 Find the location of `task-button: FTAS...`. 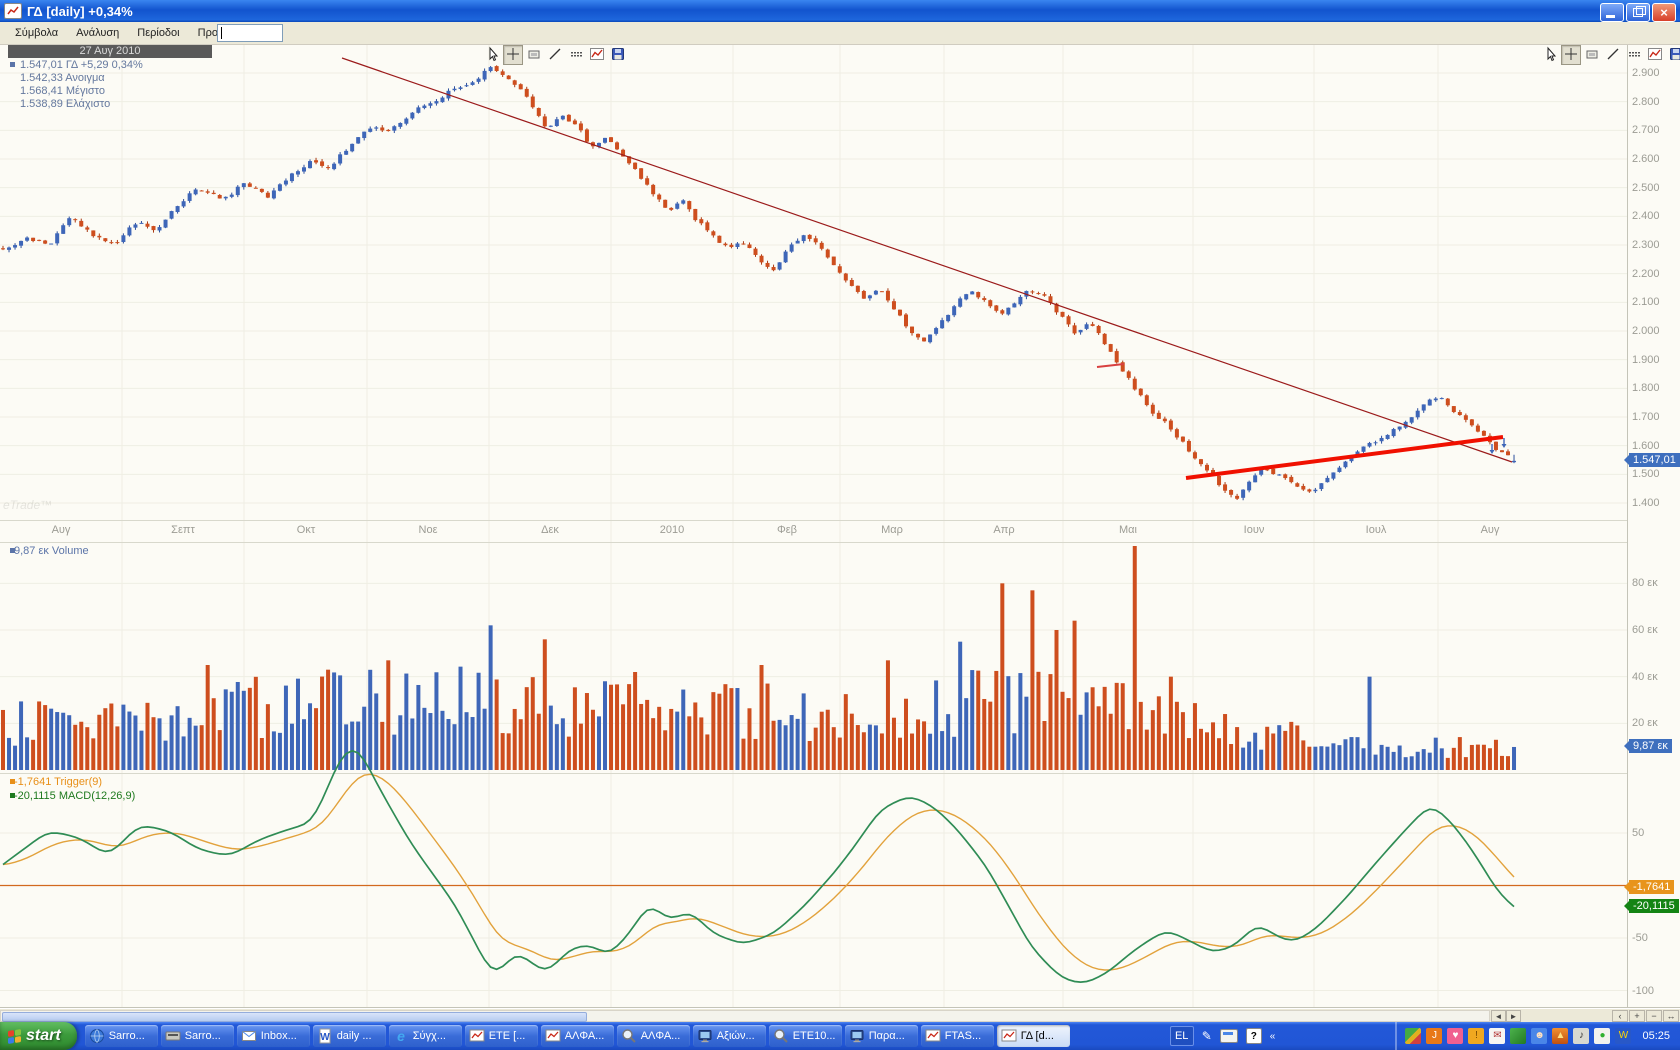

task-button: FTAS... is located at coordinates (957, 1036).